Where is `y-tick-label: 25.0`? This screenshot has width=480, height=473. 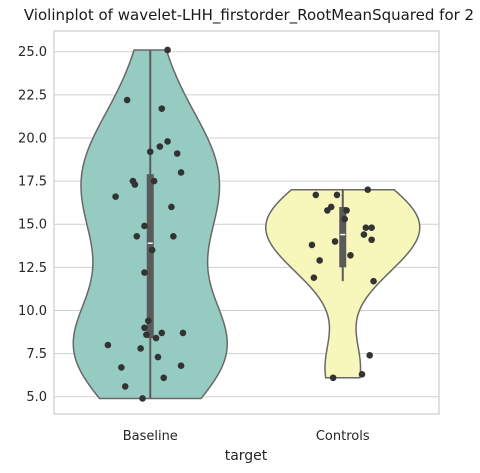
y-tick-label: 25.0 is located at coordinates (32, 52).